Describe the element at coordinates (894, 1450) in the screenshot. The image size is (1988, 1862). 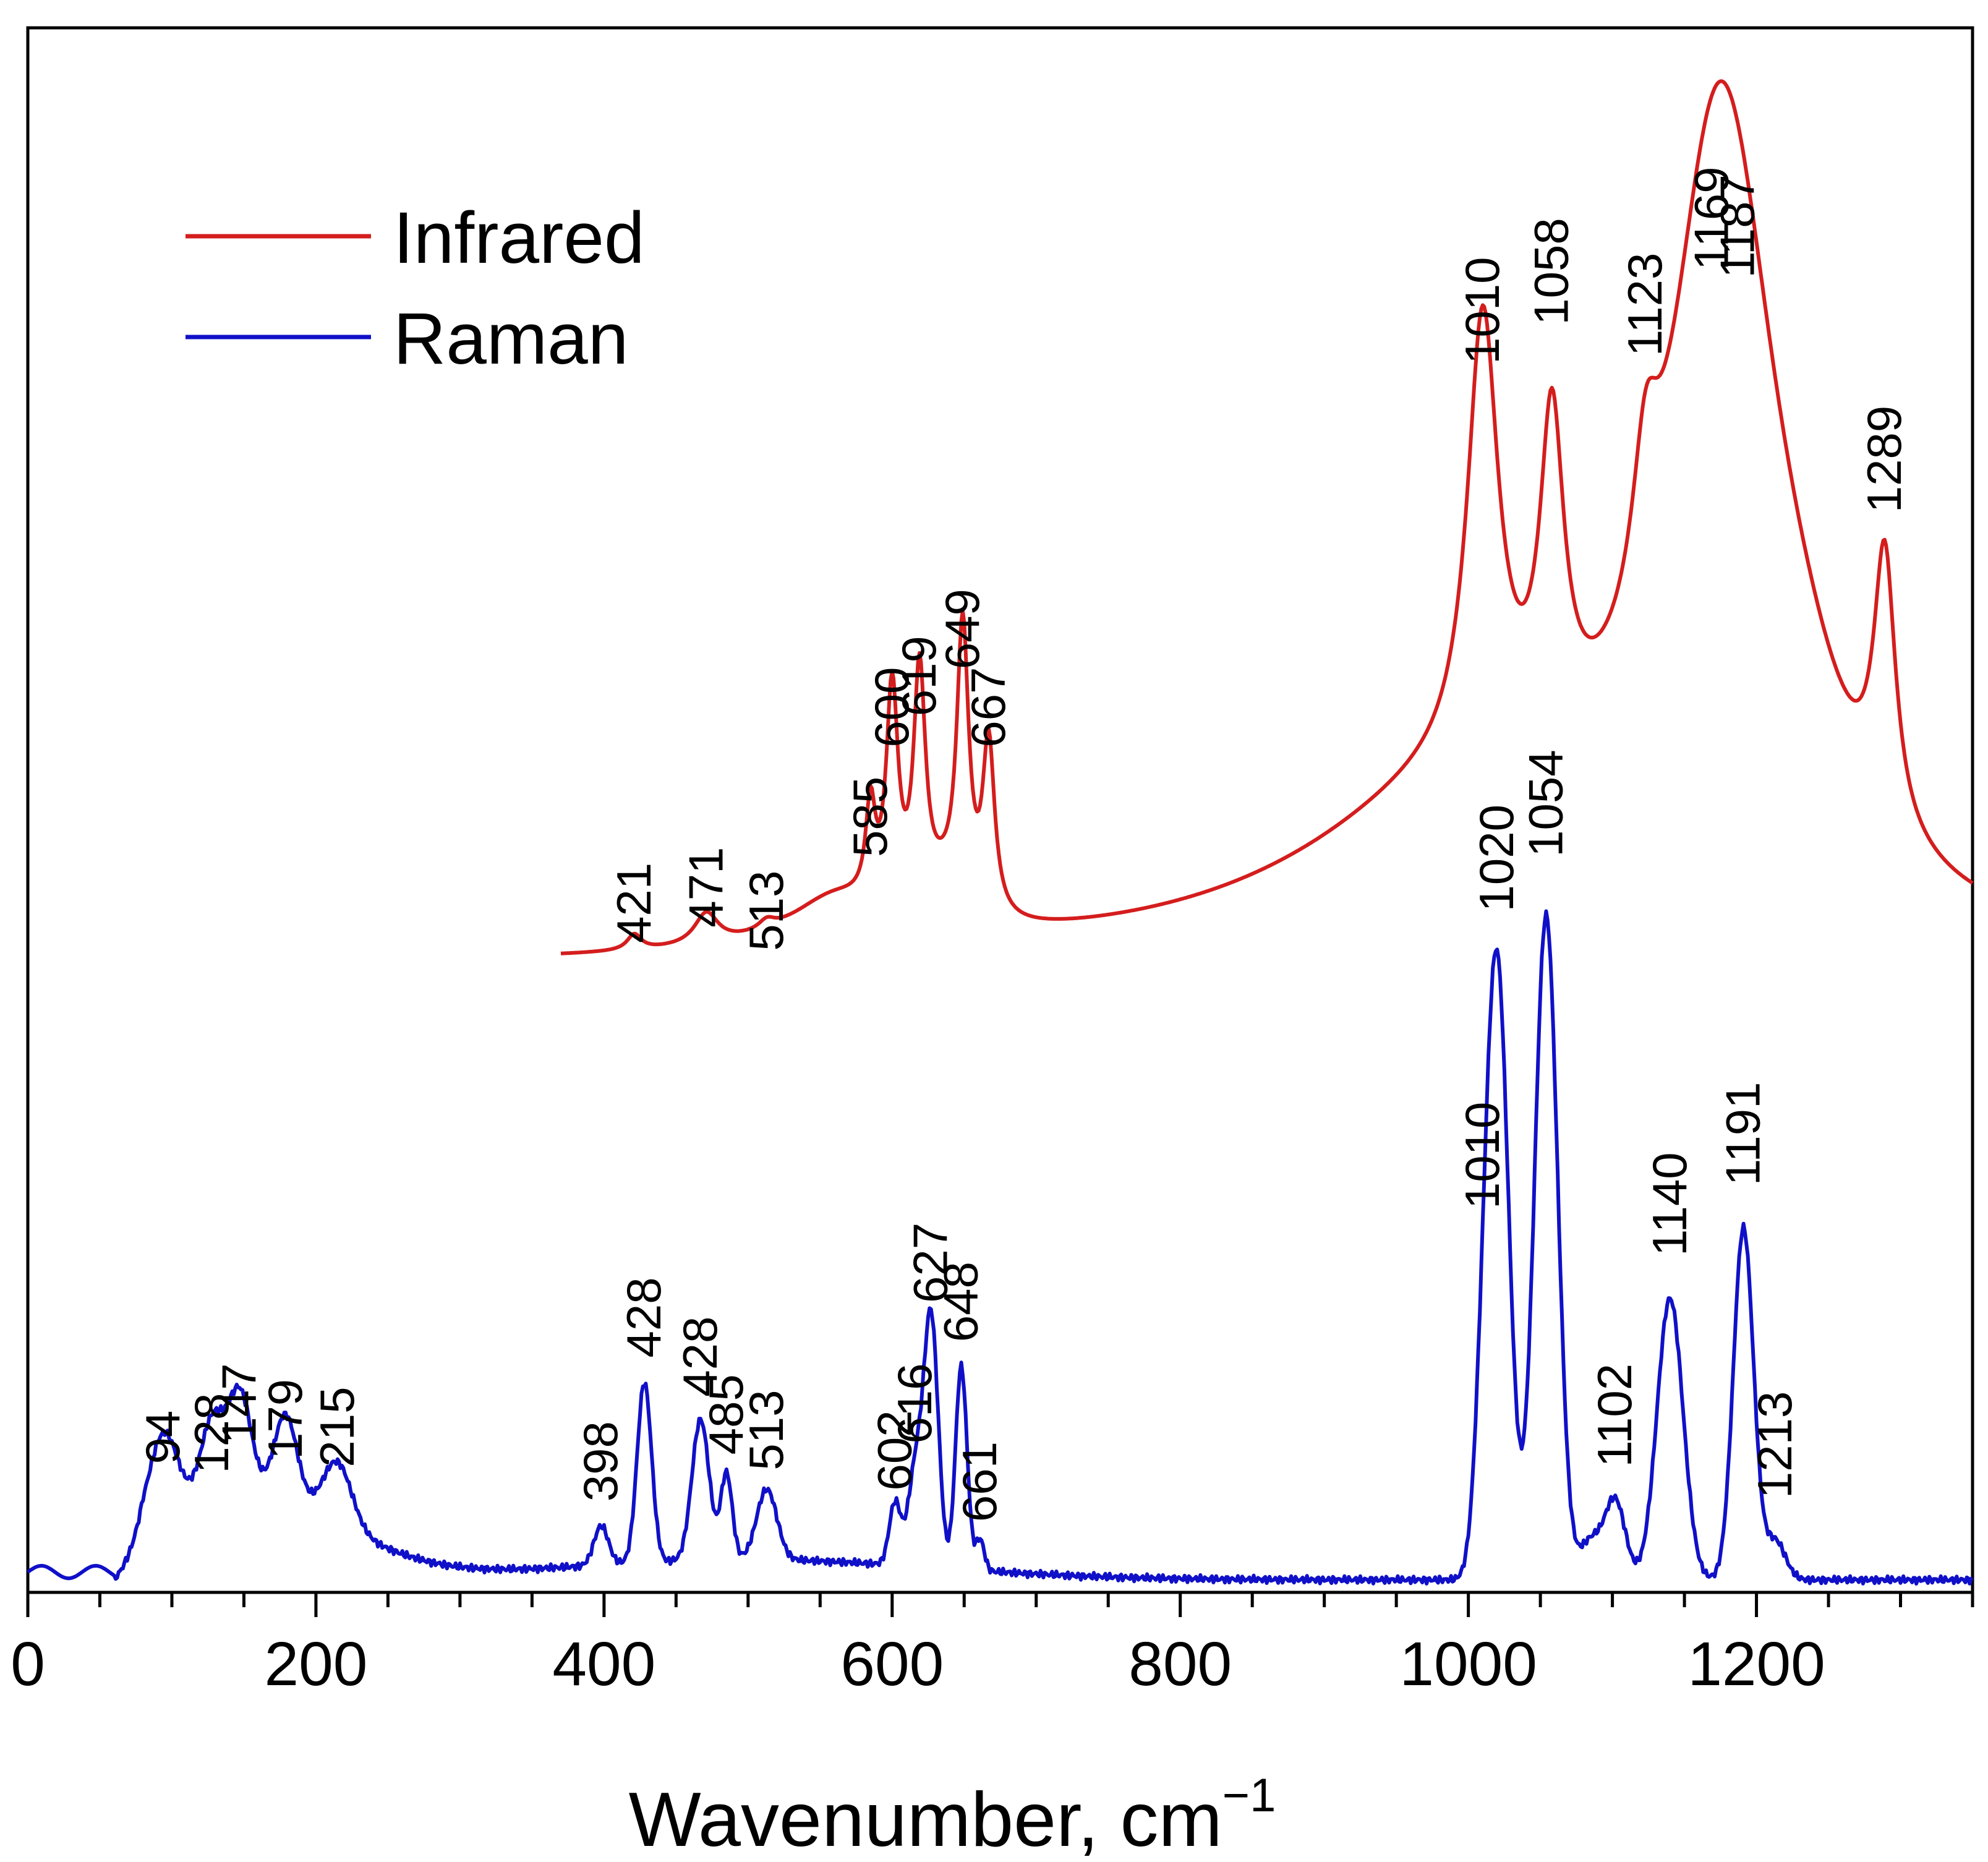
I see `peak-label: 602` at that location.